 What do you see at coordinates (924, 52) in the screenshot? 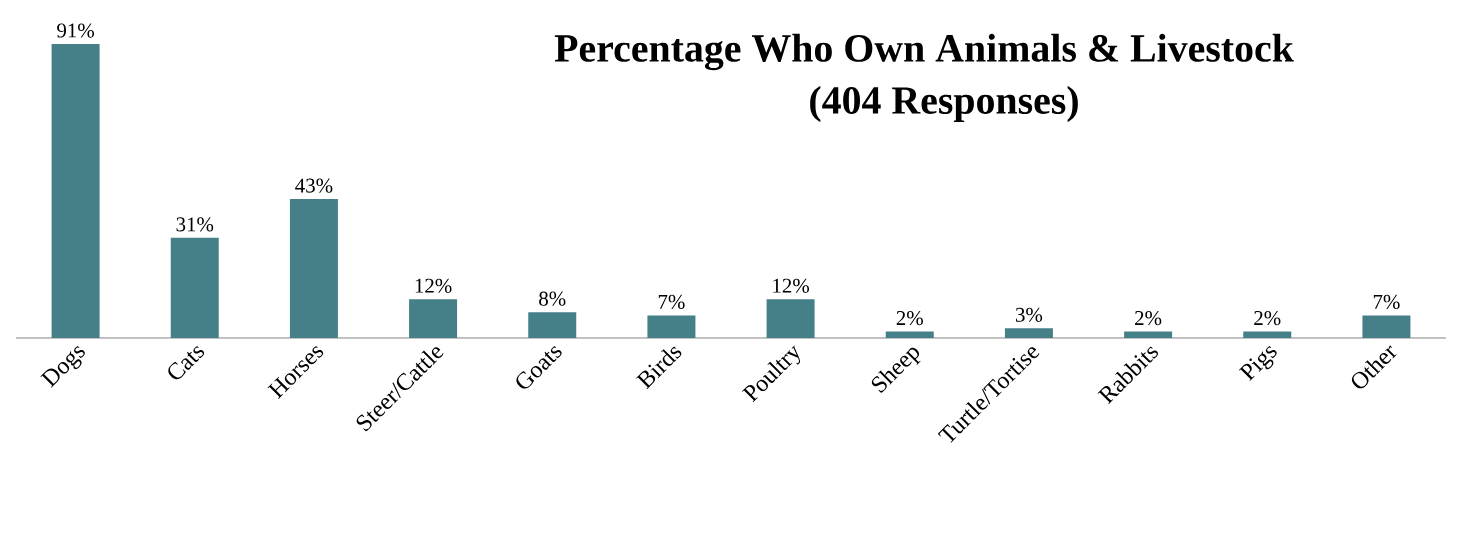
I see `chart-title: Percentage Who Own Animals & Livestock` at bounding box center [924, 52].